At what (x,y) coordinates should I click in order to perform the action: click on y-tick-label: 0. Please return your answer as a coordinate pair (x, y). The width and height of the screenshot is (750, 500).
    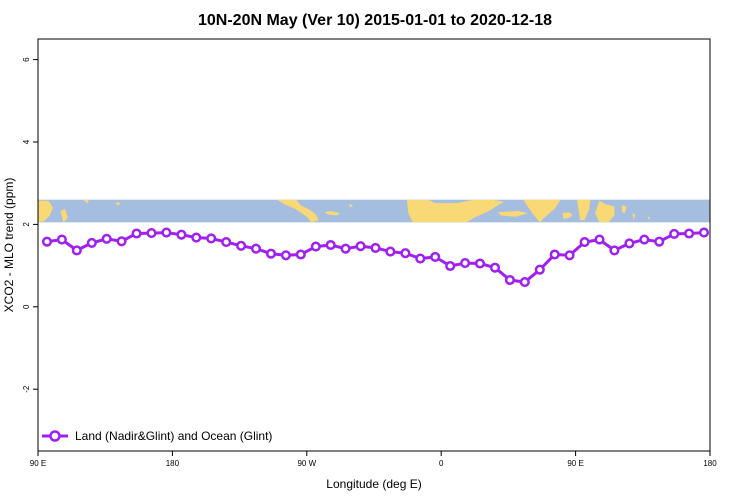
    Looking at the image, I should click on (26, 306).